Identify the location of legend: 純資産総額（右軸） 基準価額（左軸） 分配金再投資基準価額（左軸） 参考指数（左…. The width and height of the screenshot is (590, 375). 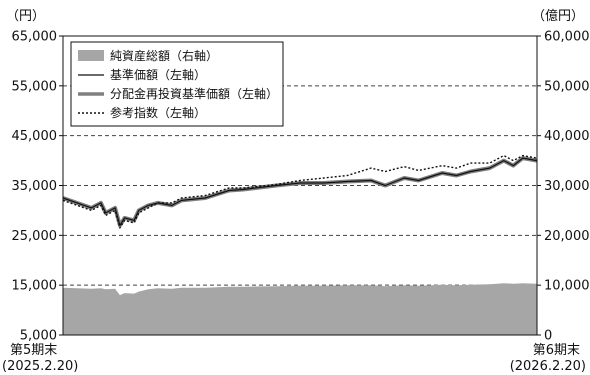
(177, 84).